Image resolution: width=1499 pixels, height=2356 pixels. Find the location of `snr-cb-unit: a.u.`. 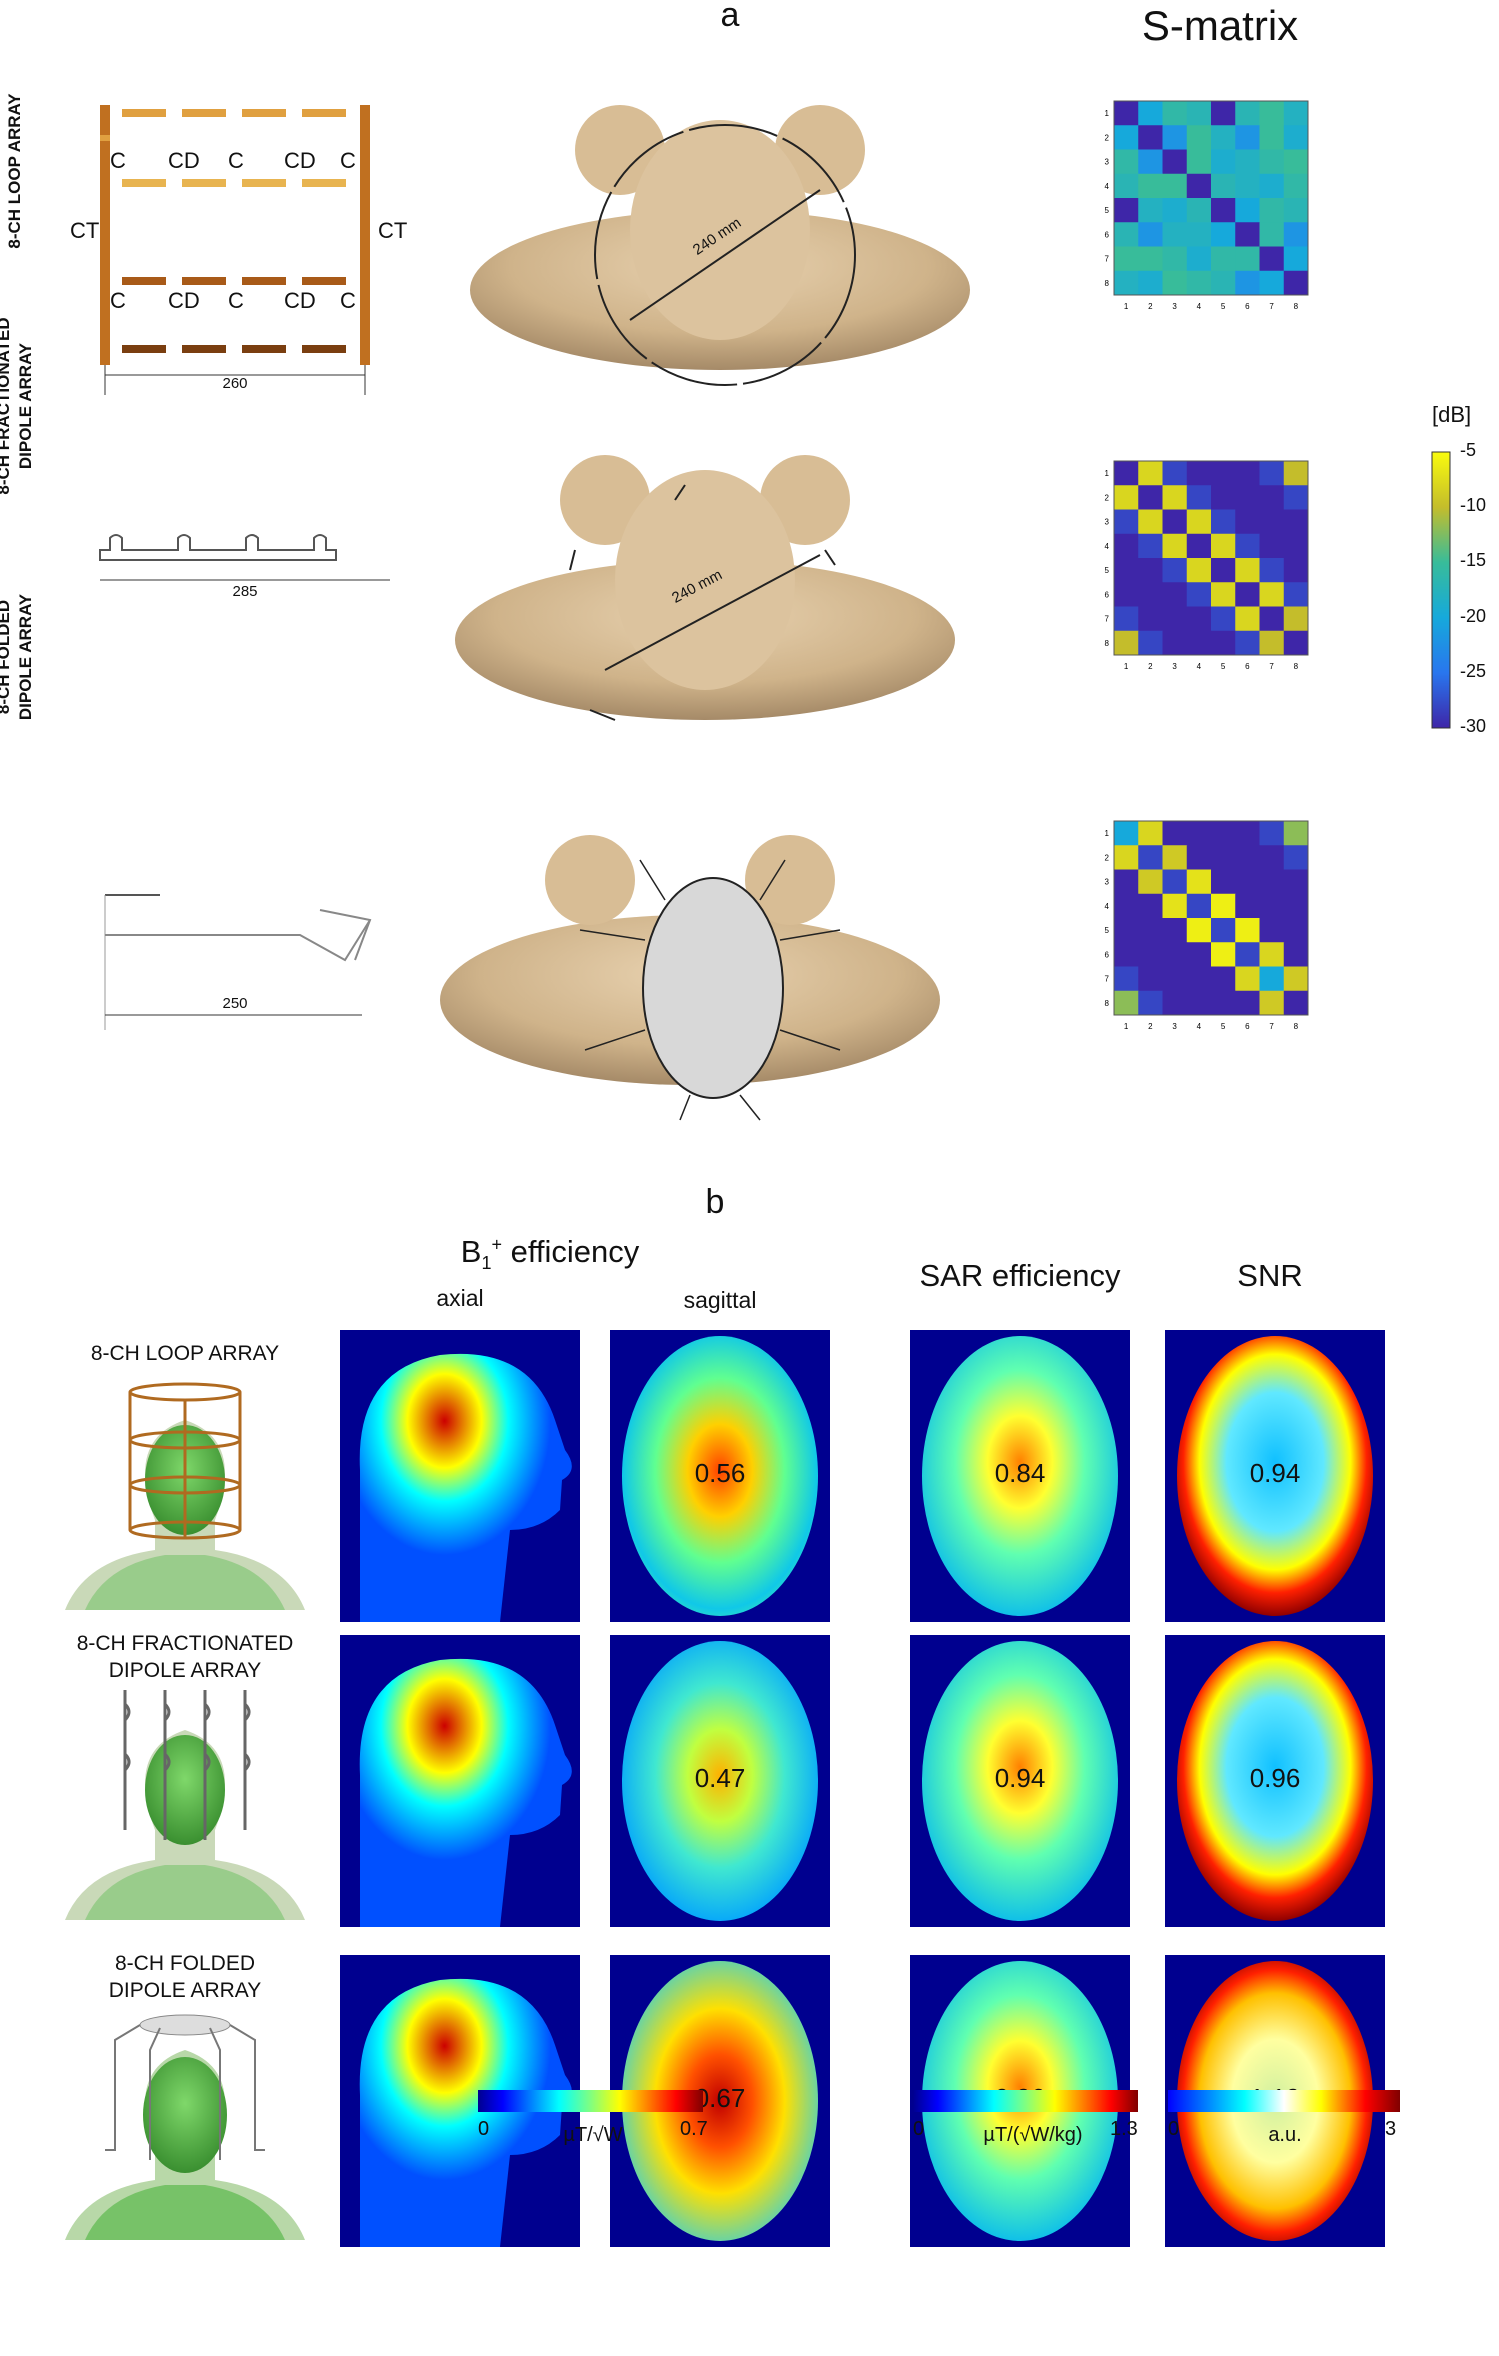

snr-cb-unit: a.u. is located at coordinates (1285, 2135).